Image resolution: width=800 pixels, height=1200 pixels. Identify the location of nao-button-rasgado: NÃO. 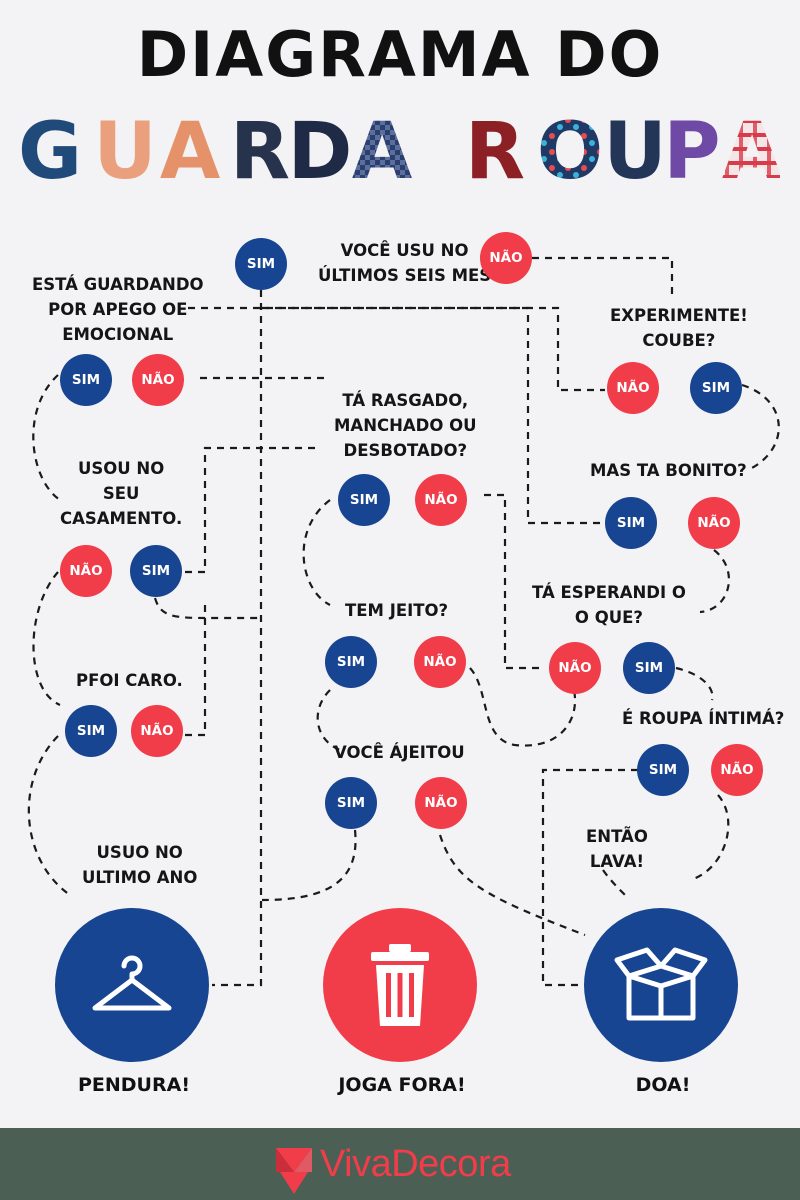
(441, 500).